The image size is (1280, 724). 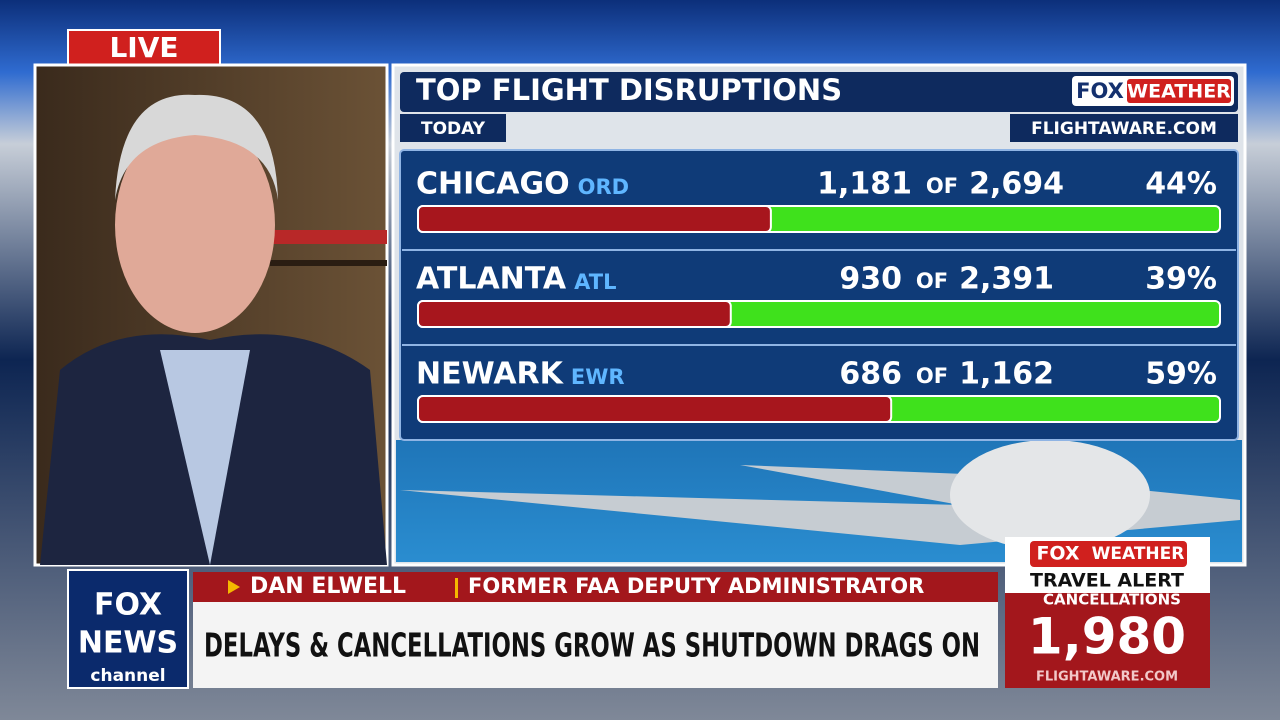 I want to click on disrupted: 930, so click(x=870, y=279).